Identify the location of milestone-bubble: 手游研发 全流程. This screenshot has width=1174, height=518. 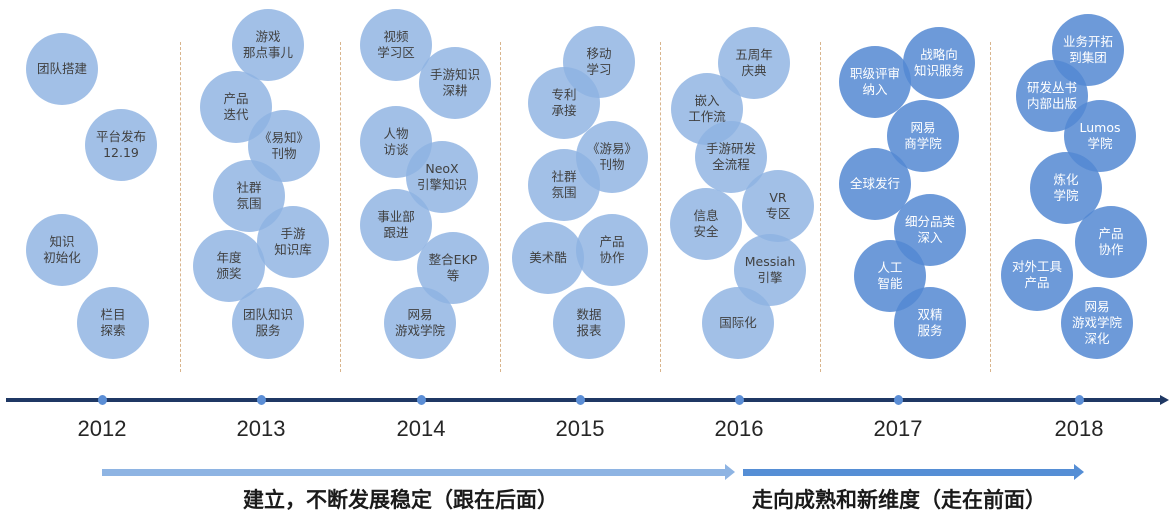
(731, 157).